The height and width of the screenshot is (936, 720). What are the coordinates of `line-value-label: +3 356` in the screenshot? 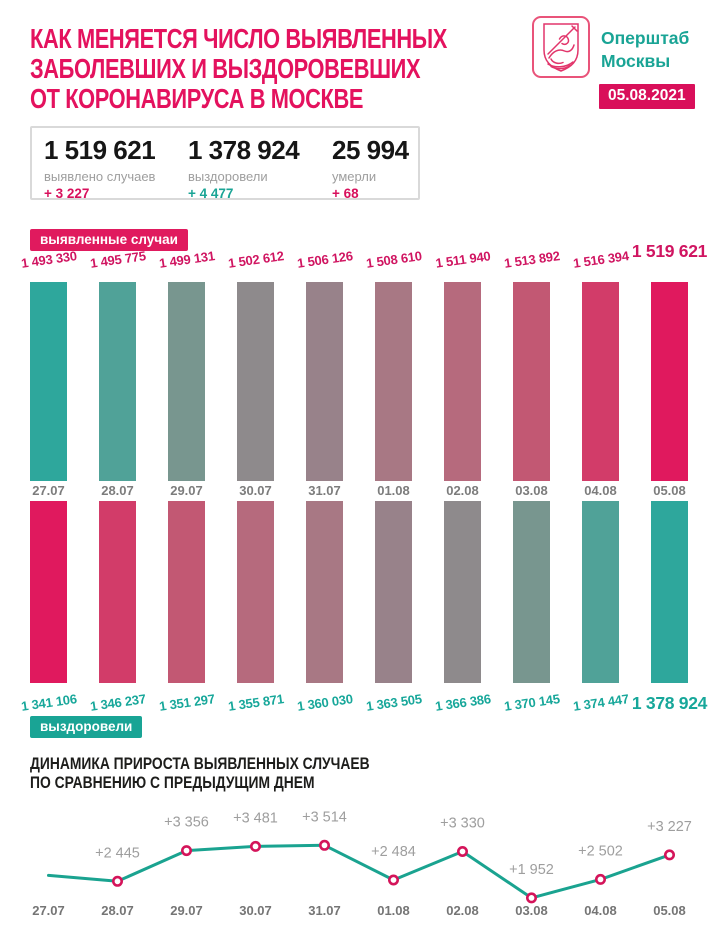 It's located at (186, 823).